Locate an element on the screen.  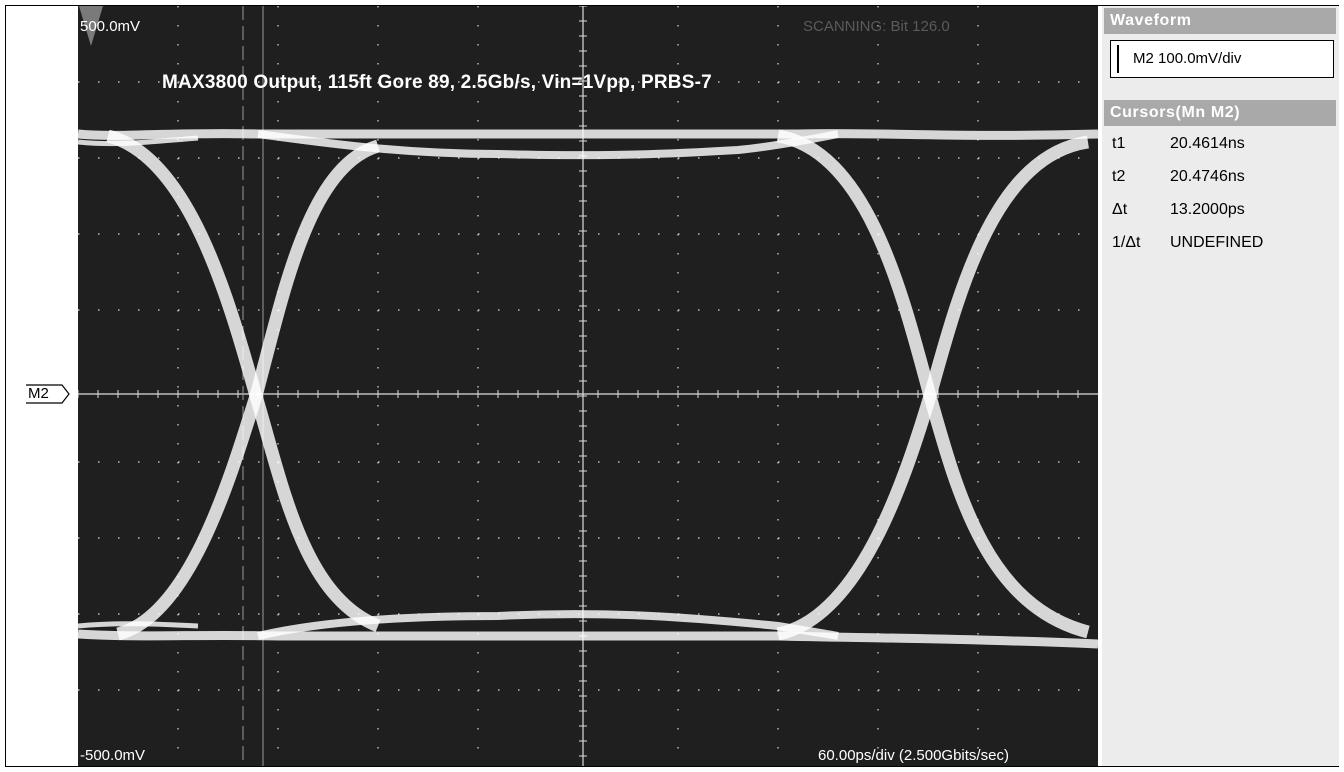
cursor-name: t2 is located at coordinates (1119, 176).